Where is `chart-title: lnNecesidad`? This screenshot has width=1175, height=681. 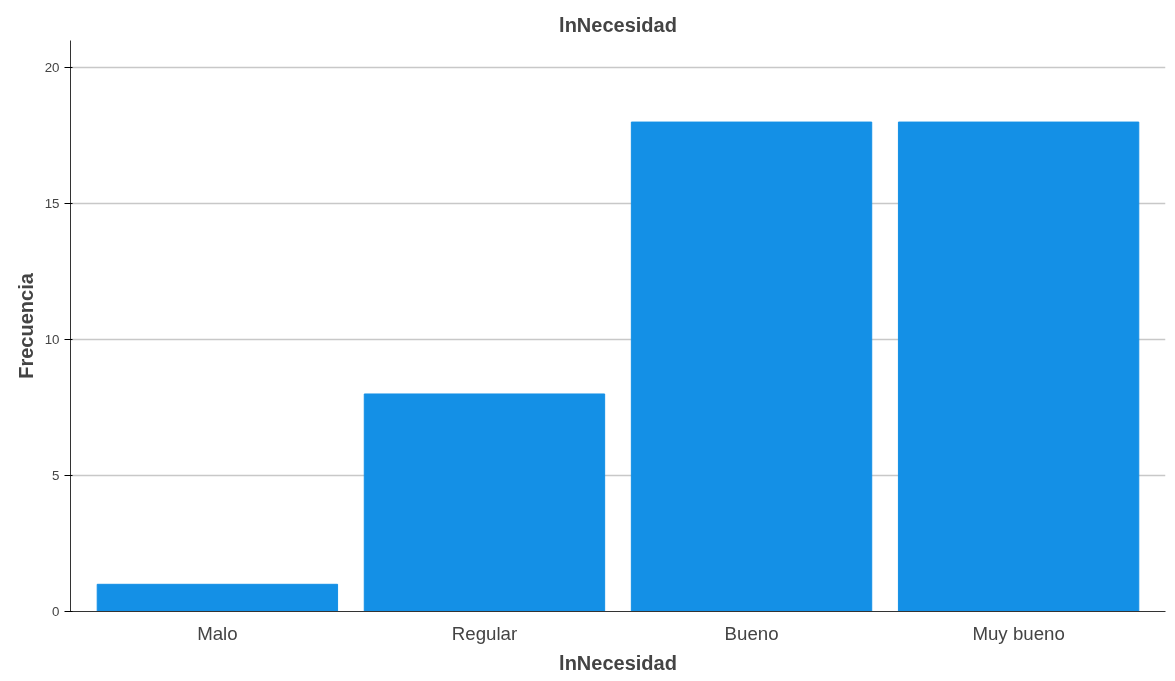
chart-title: lnNecesidad is located at coordinates (618, 24).